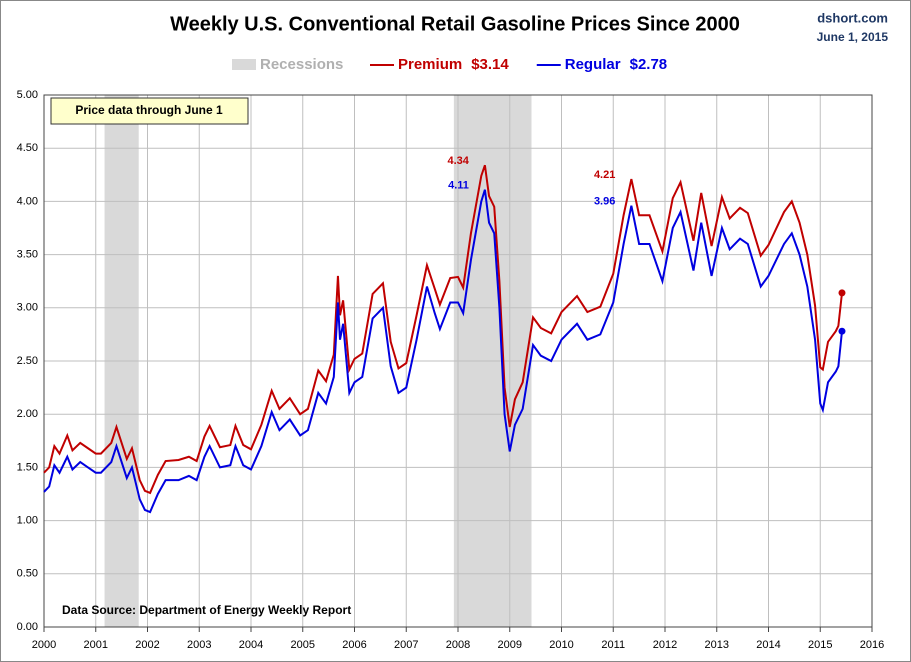  Describe the element at coordinates (27, 574) in the screenshot. I see `y-tick-label: 0.50` at that location.